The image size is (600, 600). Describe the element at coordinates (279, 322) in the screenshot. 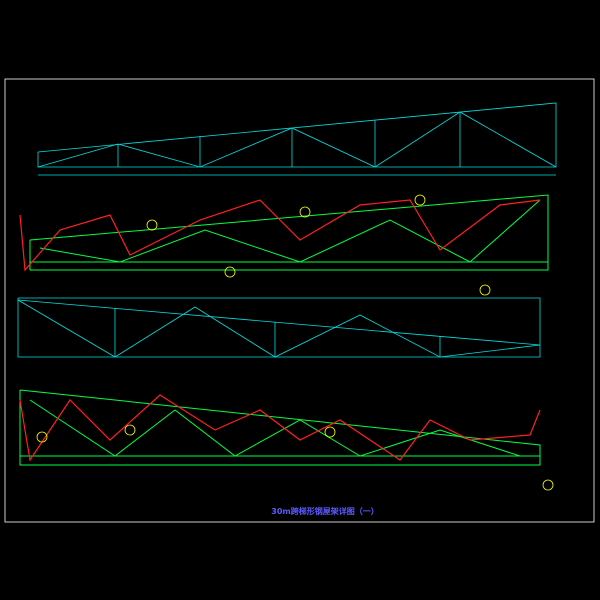

I see `top-slope` at that location.